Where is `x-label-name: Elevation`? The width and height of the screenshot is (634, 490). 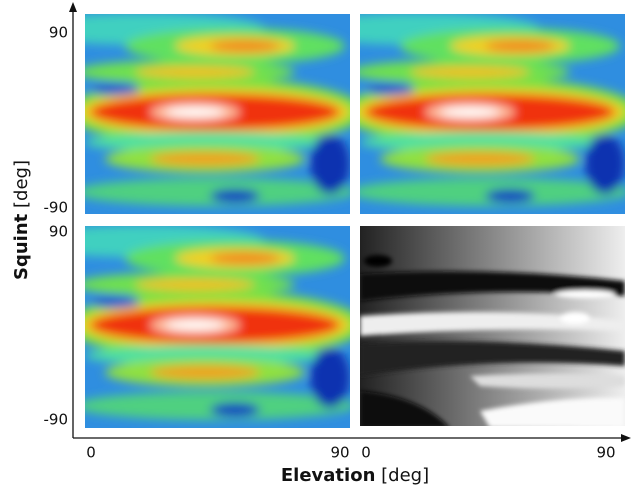
x-label-name: Elevation is located at coordinates (328, 475).